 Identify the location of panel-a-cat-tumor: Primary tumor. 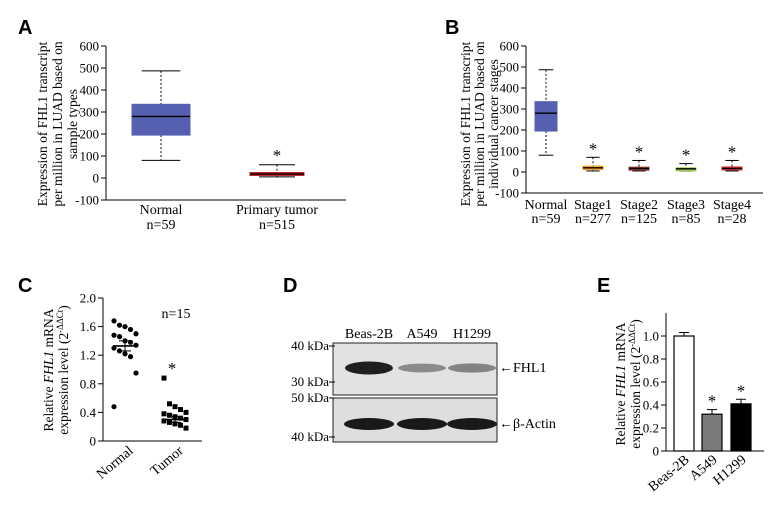
(277, 210).